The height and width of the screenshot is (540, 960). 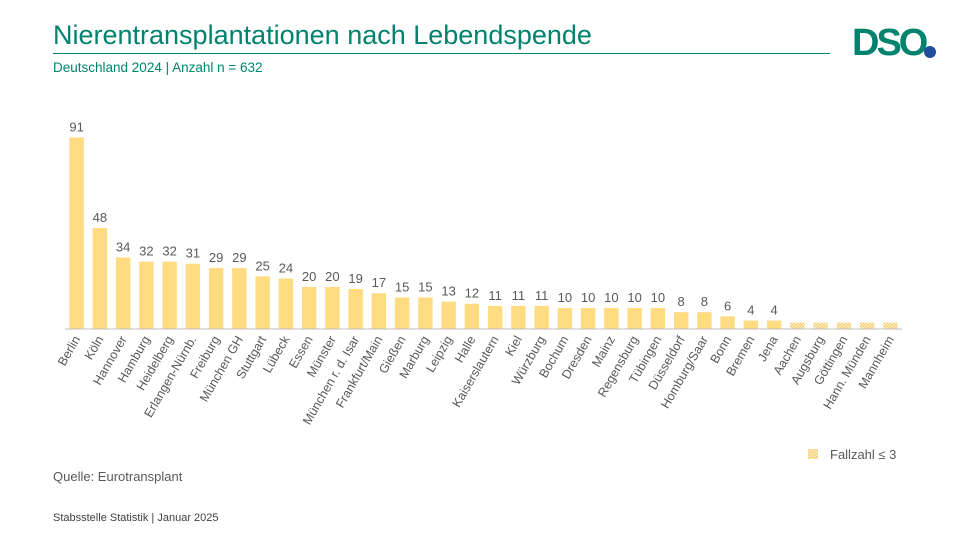 I want to click on value-label-16: 13, so click(x=448, y=291).